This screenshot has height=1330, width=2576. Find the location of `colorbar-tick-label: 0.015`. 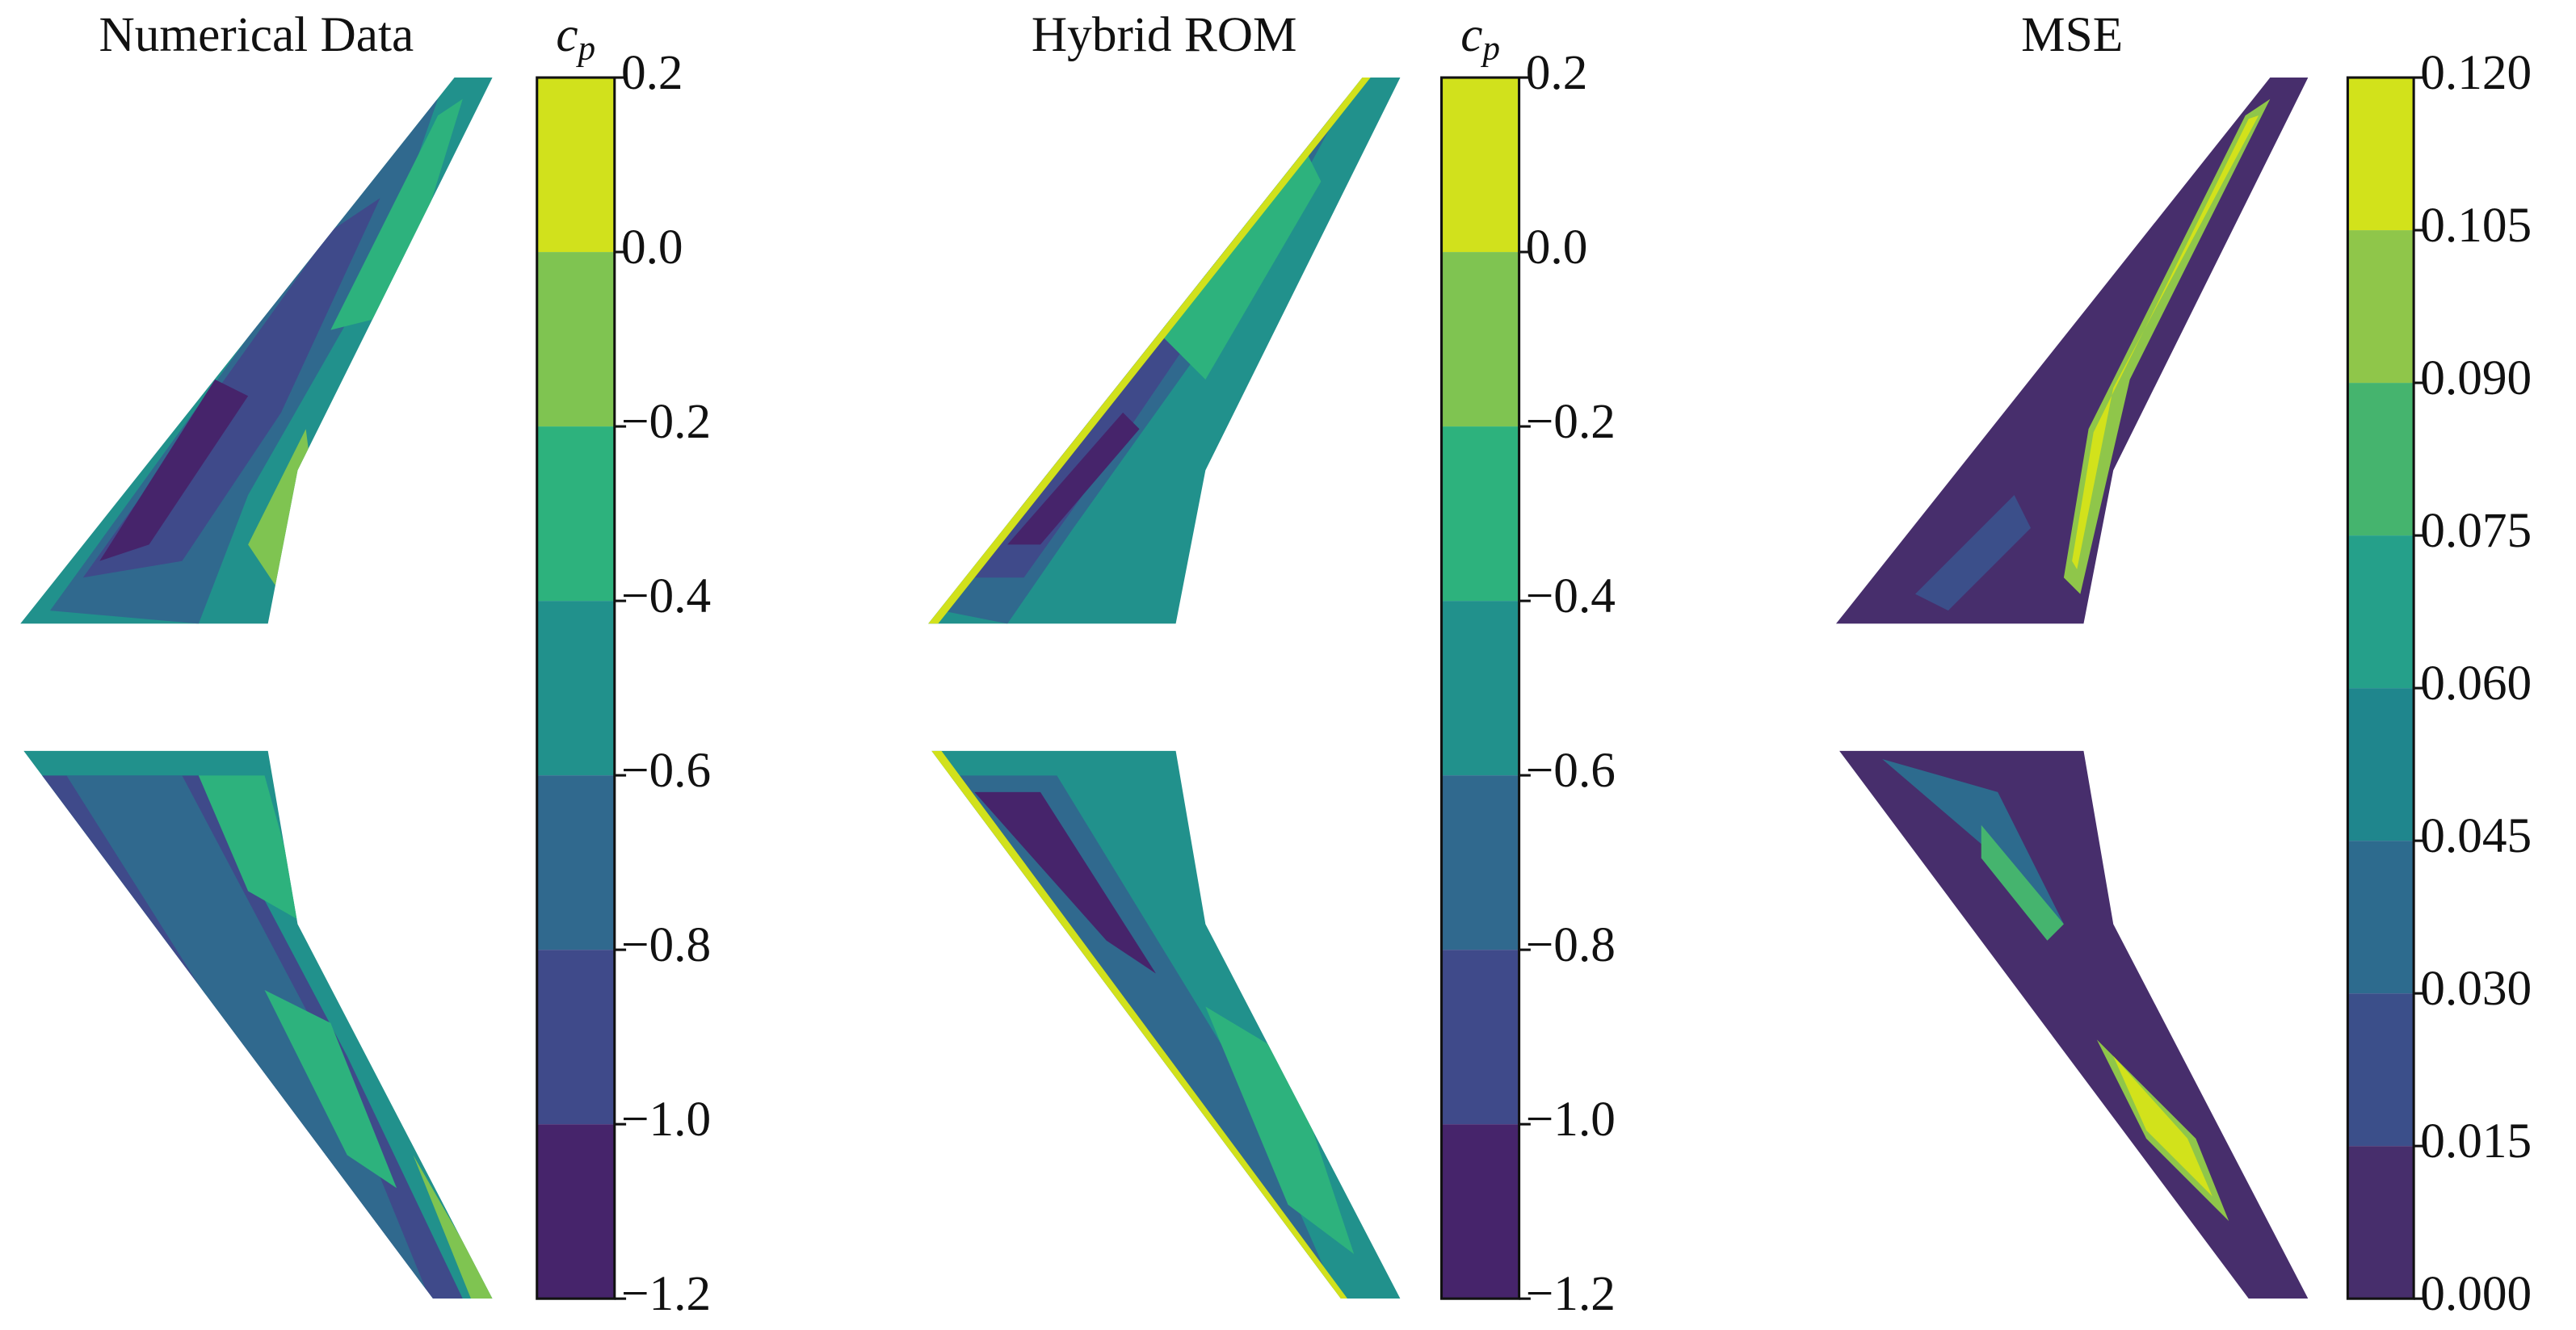

colorbar-tick-label: 0.015 is located at coordinates (2476, 1141).